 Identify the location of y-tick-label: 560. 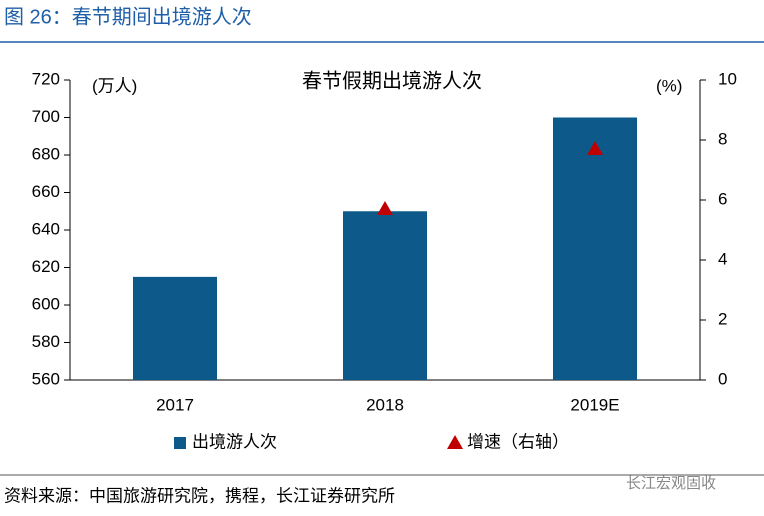
(46, 378).